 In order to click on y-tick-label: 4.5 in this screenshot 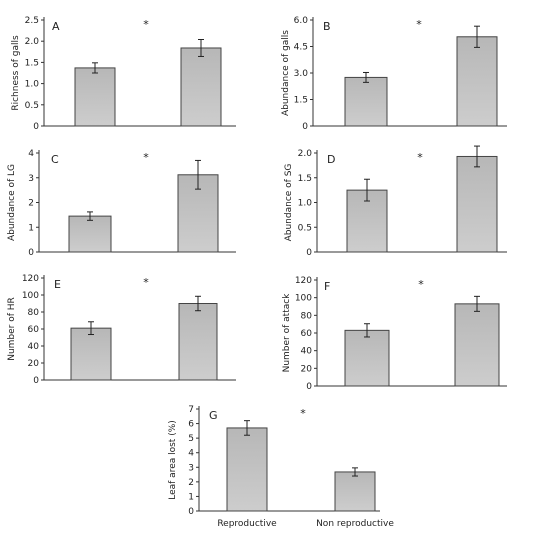, I will do `click(301, 48)`.